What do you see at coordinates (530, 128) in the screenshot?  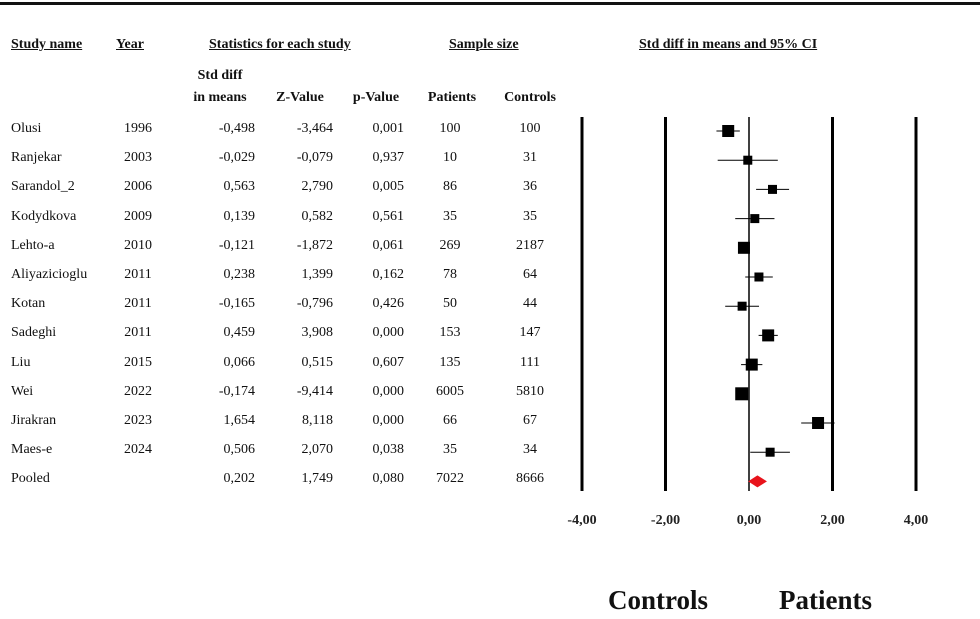 I see `cell-controls: 100` at bounding box center [530, 128].